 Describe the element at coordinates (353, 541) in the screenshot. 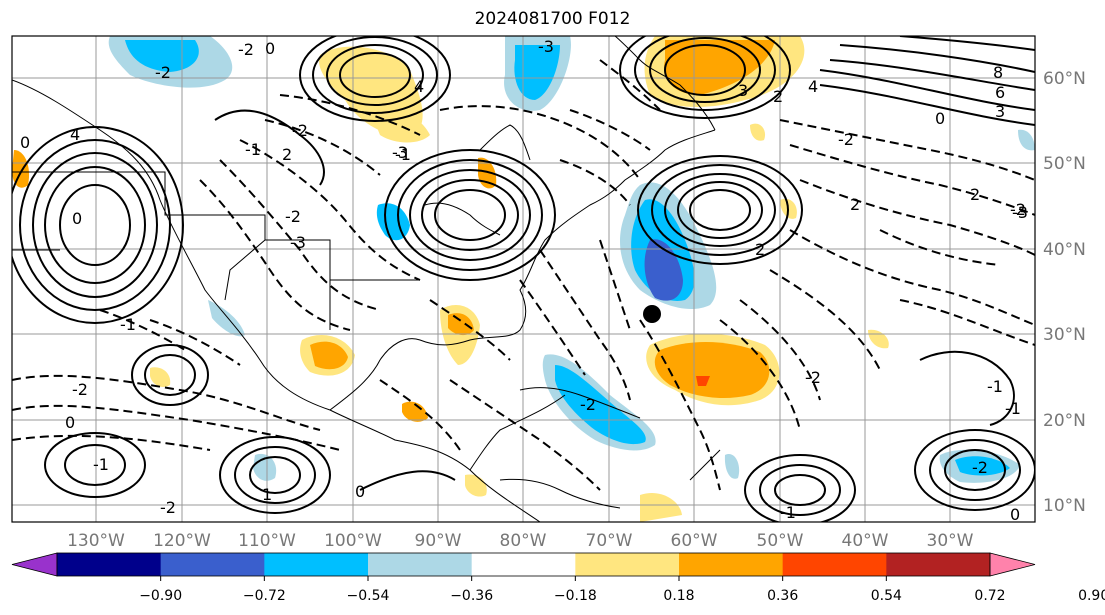

I see `lon-label: 100°W` at that location.